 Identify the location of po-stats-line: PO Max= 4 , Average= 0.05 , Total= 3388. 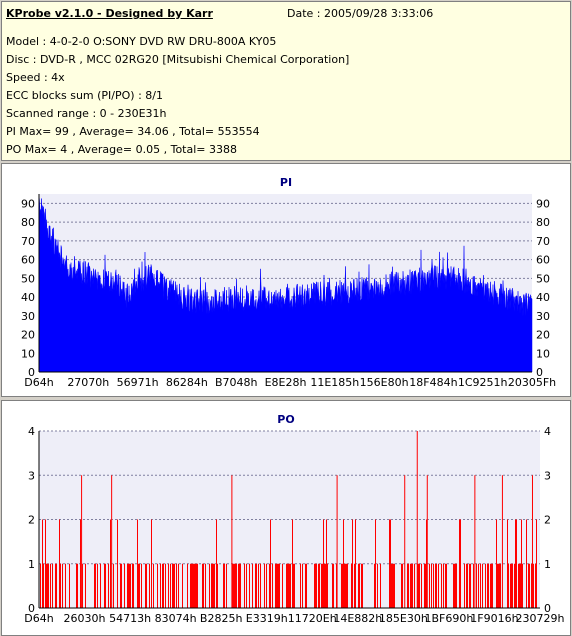
(121, 149).